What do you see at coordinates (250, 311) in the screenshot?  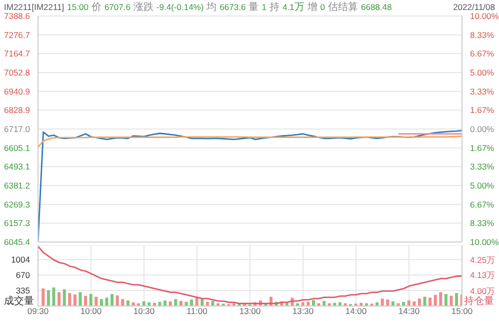 I see `x-tick-label: 13:00` at bounding box center [250, 311].